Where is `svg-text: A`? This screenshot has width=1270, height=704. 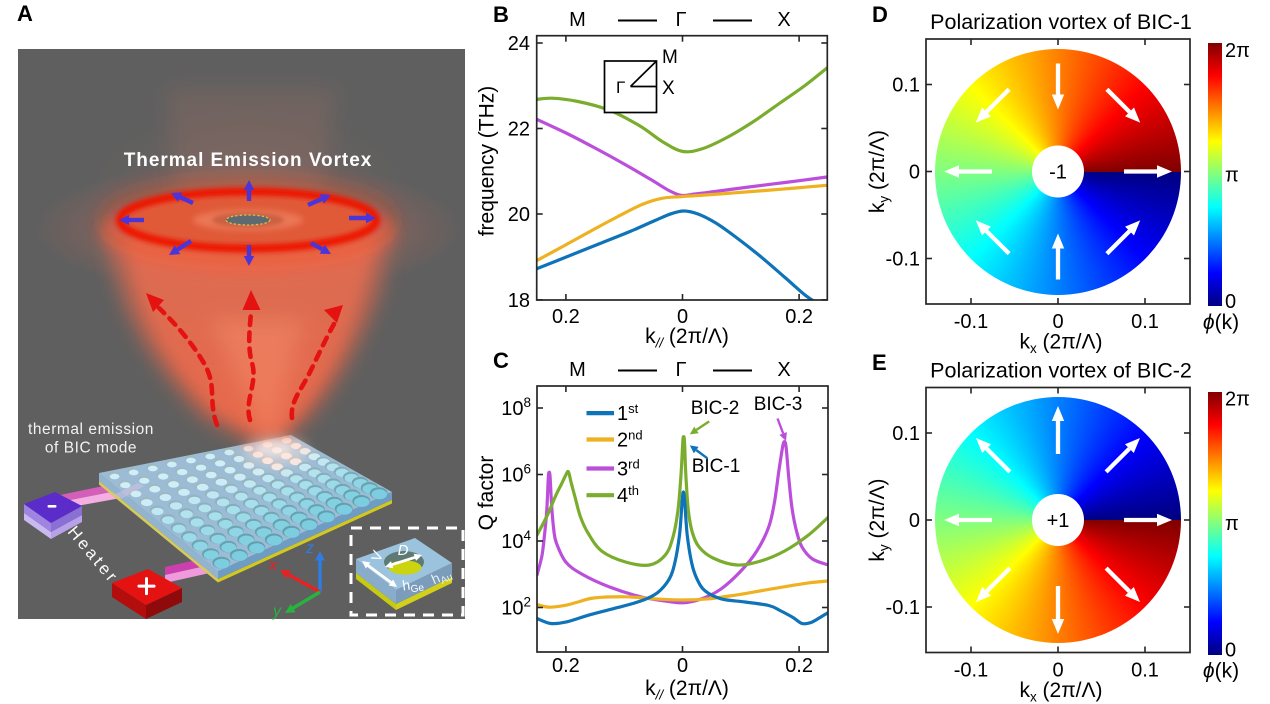
svg-text: A is located at coordinates (25, 13).